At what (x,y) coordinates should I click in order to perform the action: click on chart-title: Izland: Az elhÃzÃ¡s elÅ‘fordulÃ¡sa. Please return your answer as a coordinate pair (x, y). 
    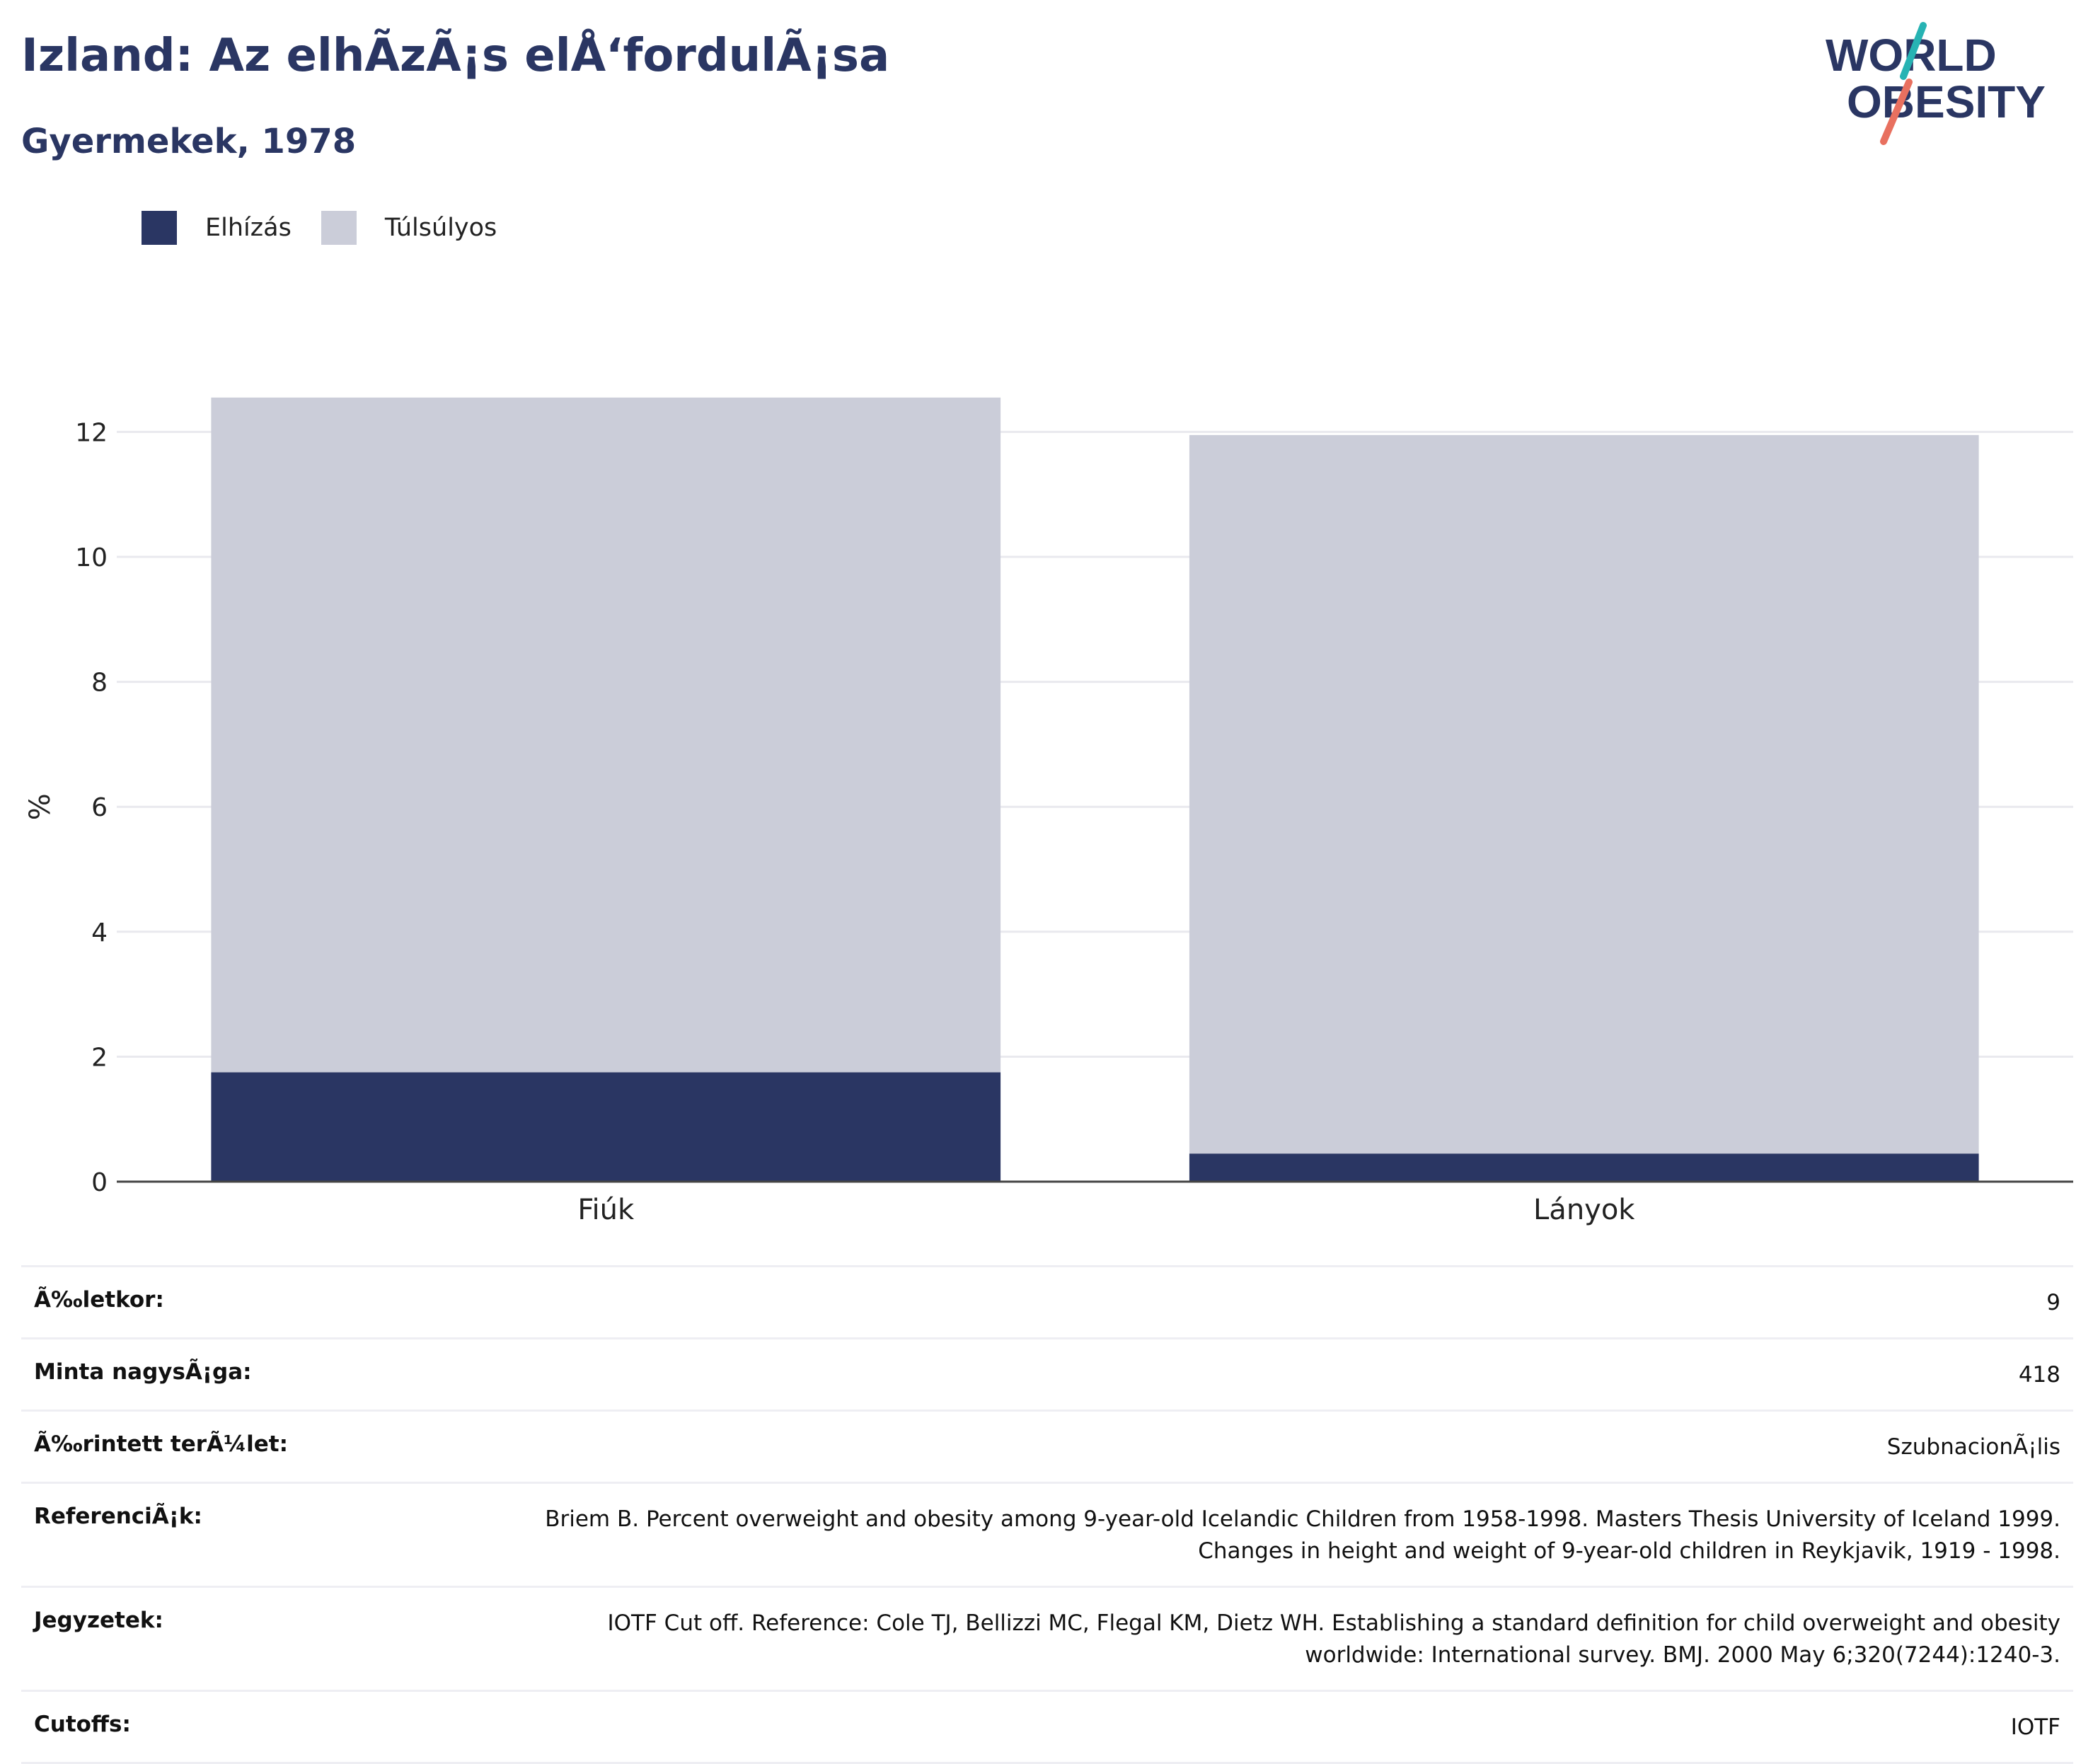
    Looking at the image, I should click on (456, 56).